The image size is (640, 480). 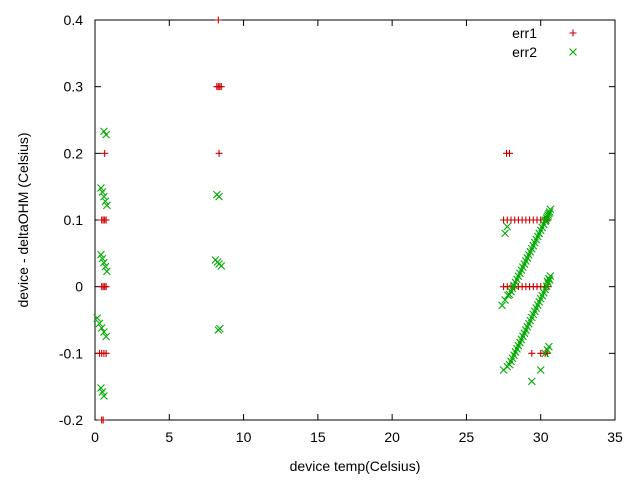 What do you see at coordinates (79, 287) in the screenshot?
I see `y-tick-label: 0` at bounding box center [79, 287].